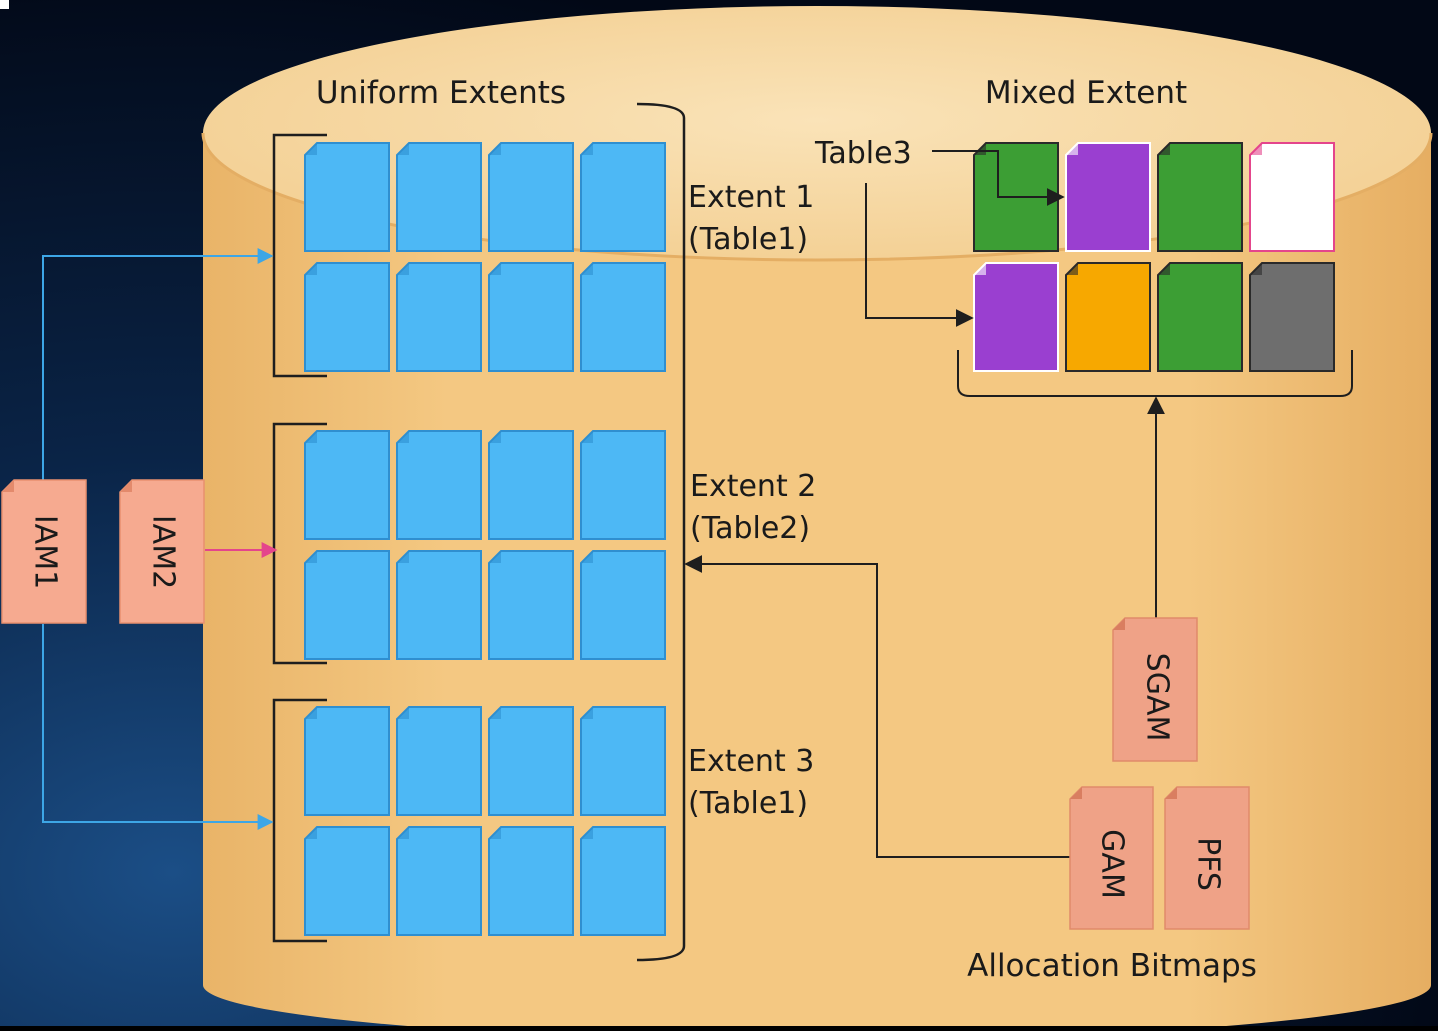 This screenshot has height=1031, width=1438. Describe the element at coordinates (751, 761) in the screenshot. I see `extent-3-name: Extent 3` at that location.